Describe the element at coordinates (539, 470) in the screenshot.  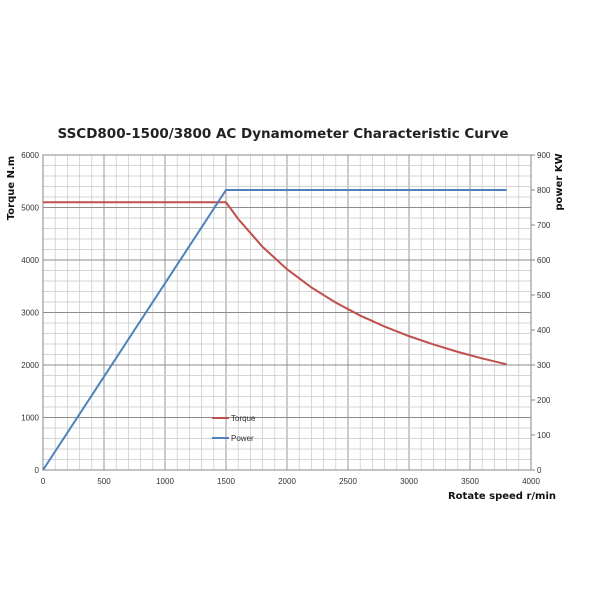
I see `y2-tick-label: 0` at that location.